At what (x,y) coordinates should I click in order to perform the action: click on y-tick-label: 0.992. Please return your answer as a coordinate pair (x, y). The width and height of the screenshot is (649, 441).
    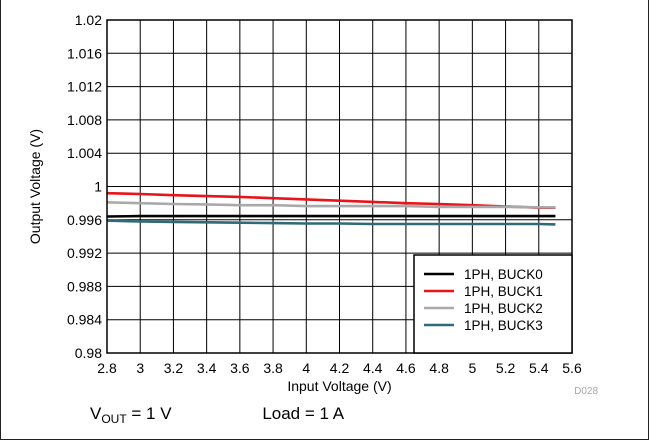
    Looking at the image, I should click on (84, 253).